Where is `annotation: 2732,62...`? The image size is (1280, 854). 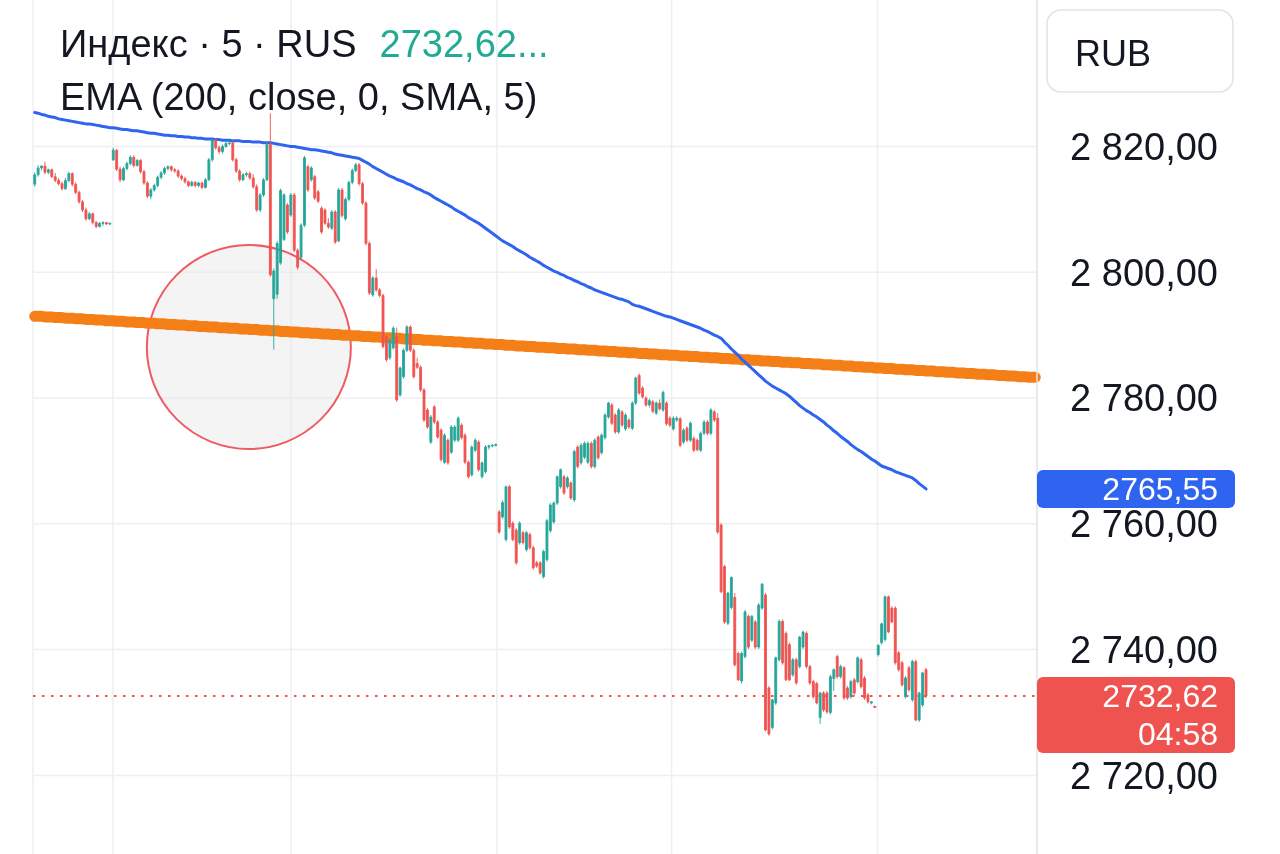
annotation: 2732,62... is located at coordinates (464, 44).